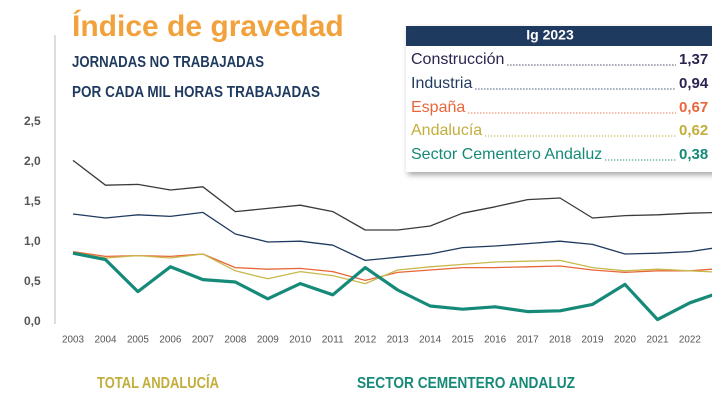 This screenshot has width=712, height=409. Describe the element at coordinates (438, 107) in the screenshot. I see `legend-label: España` at that location.